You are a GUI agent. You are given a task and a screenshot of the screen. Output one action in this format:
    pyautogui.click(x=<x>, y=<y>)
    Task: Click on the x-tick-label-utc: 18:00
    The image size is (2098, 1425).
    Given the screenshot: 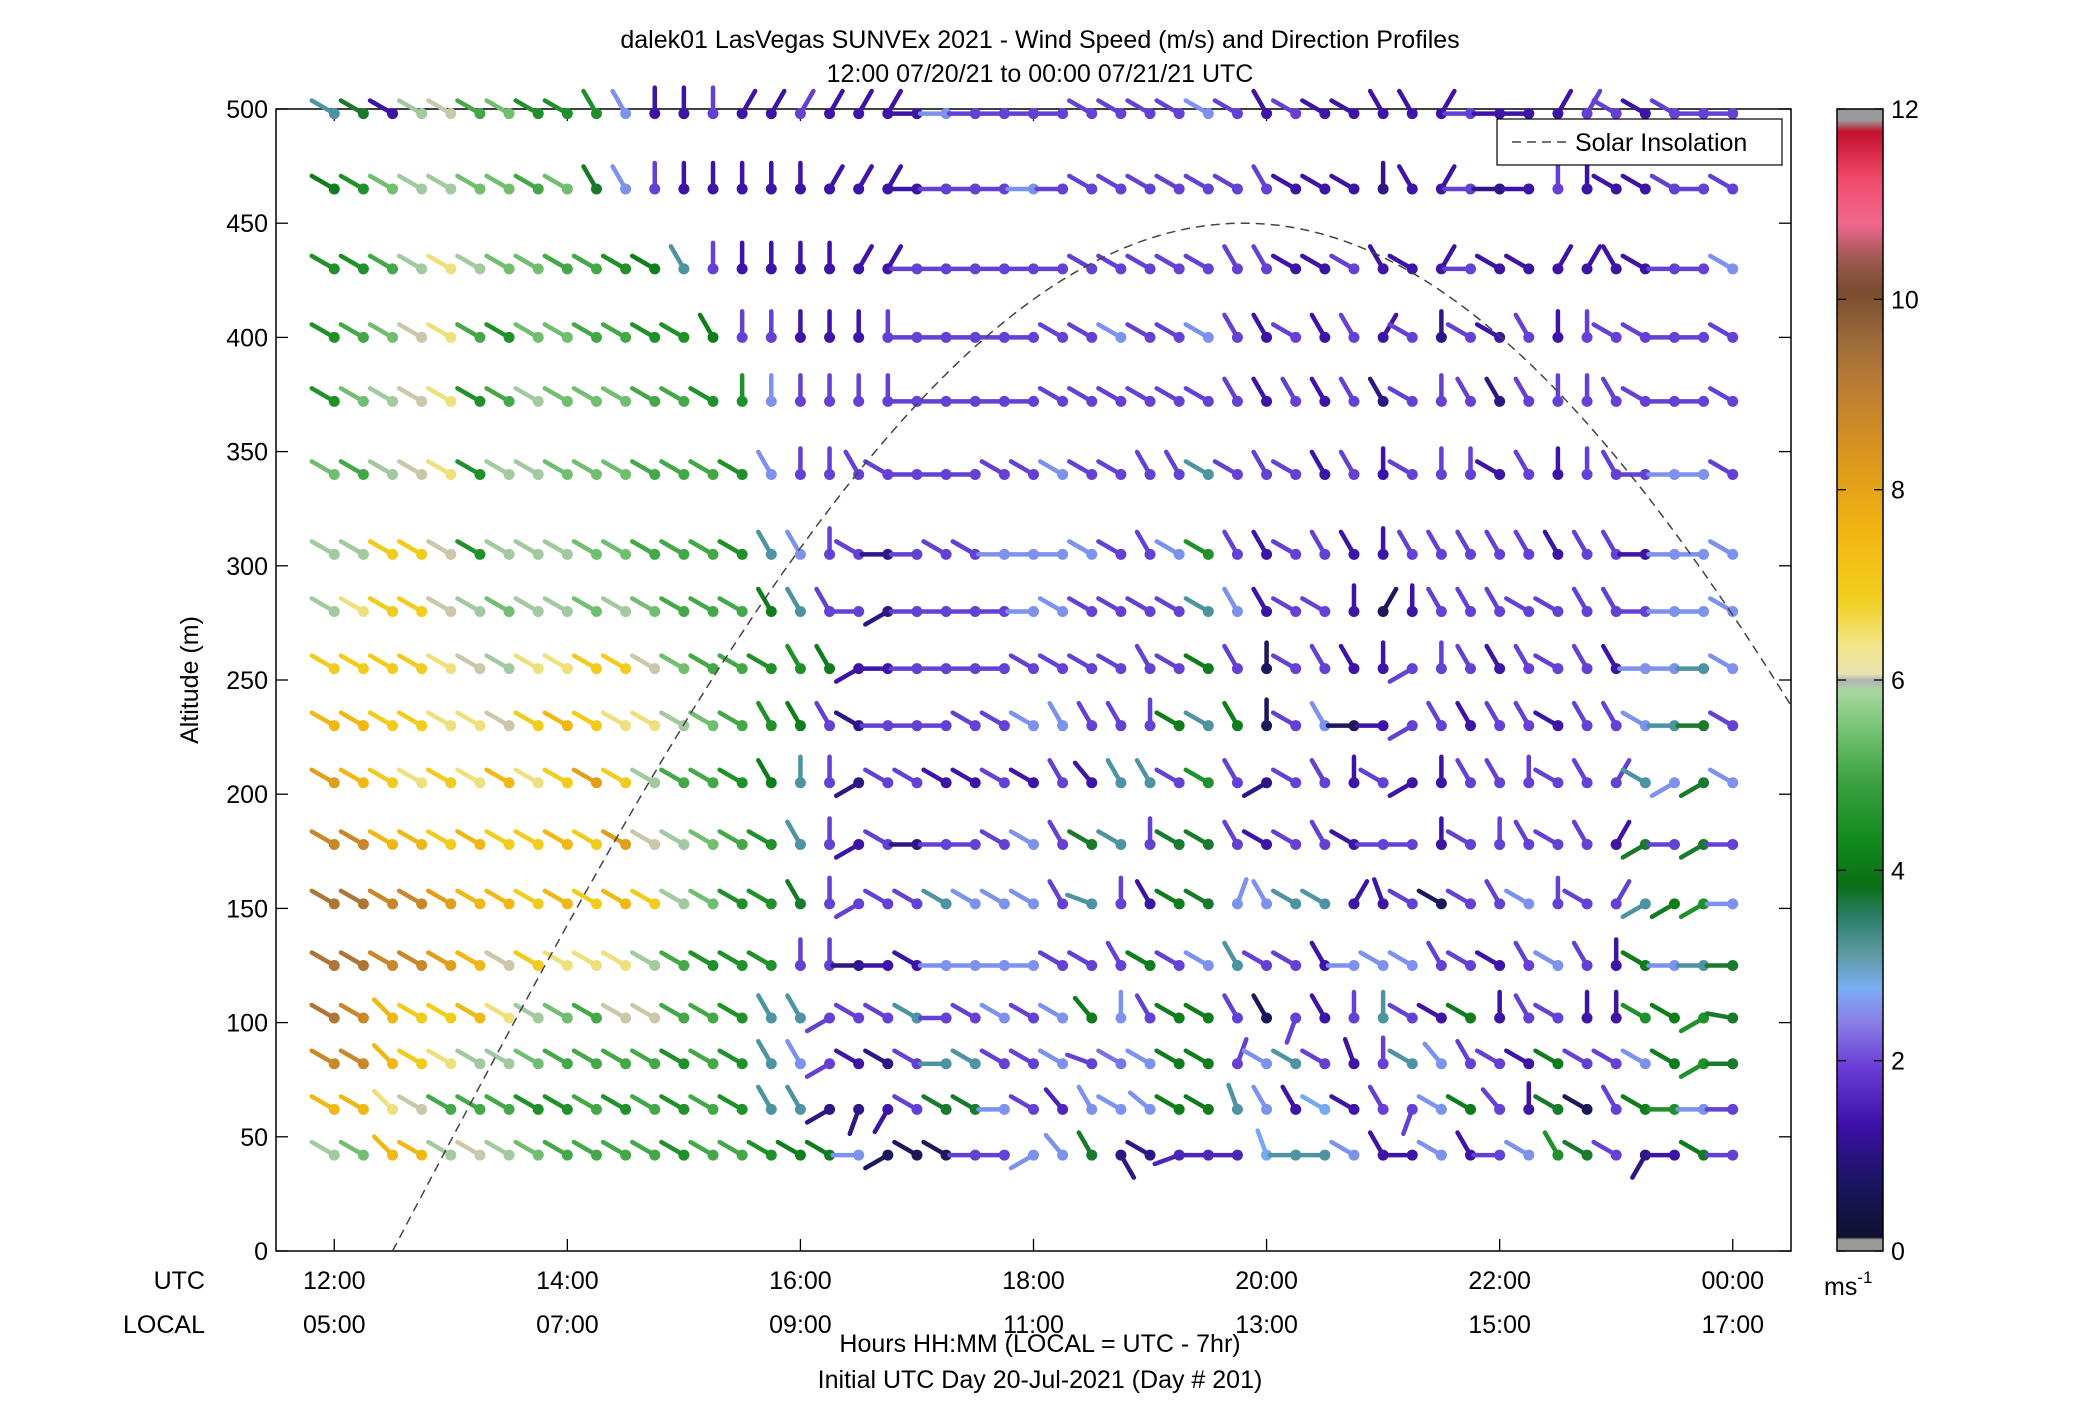 What is the action you would take?
    pyautogui.click(x=1033, y=1281)
    